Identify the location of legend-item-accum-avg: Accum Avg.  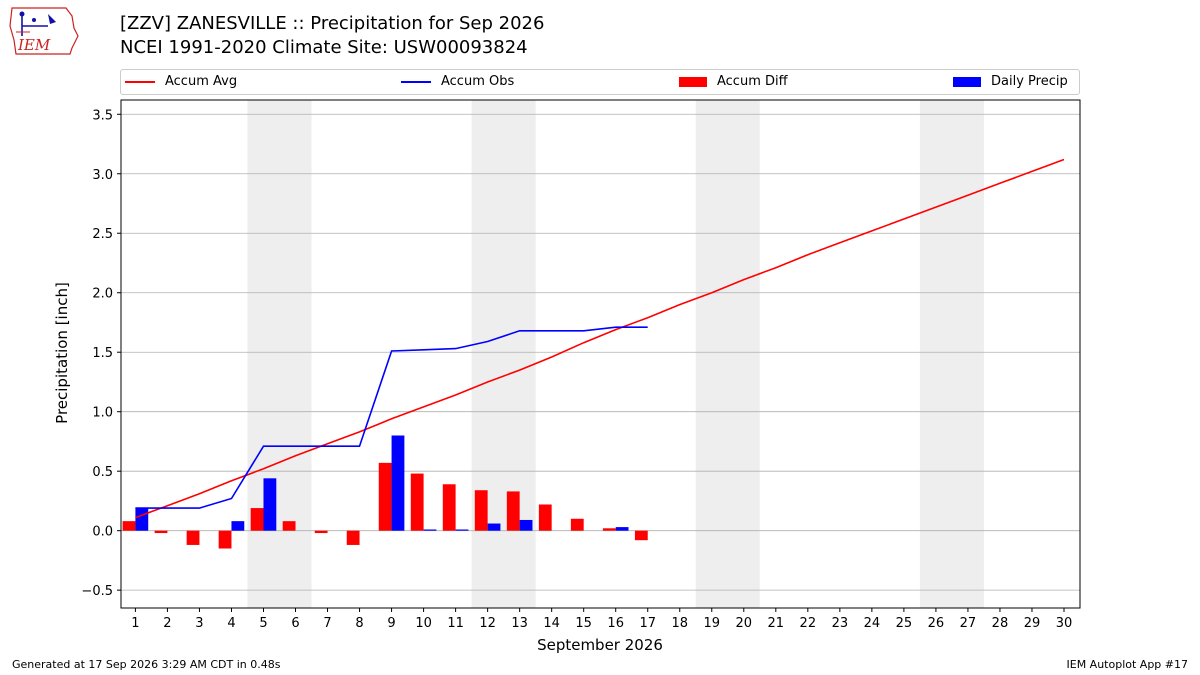
(181, 81).